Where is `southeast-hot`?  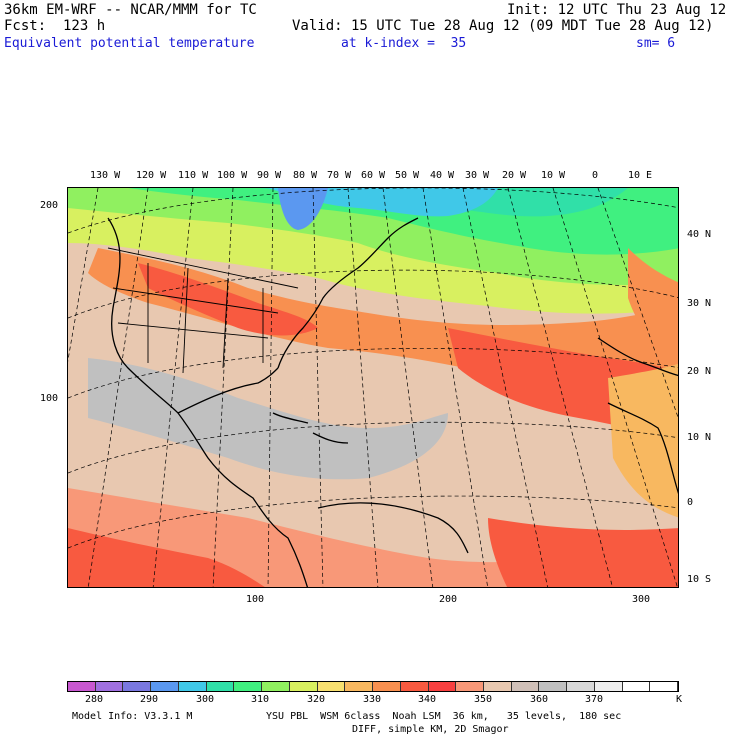 southeast-hot is located at coordinates (583, 552).